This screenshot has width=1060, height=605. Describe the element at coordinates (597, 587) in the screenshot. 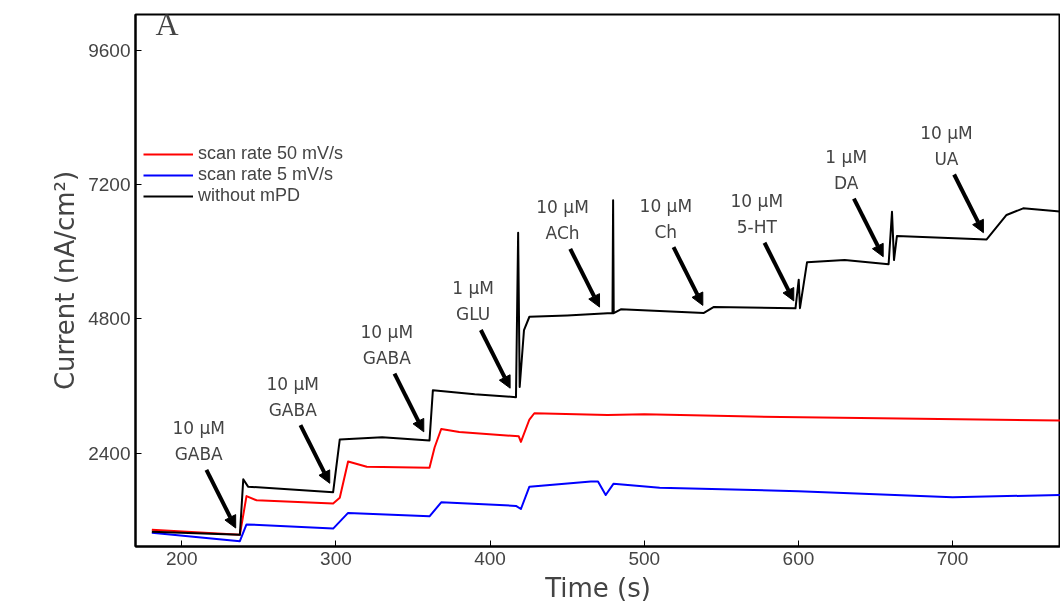

I see `x-axis-title: Time (s)` at that location.